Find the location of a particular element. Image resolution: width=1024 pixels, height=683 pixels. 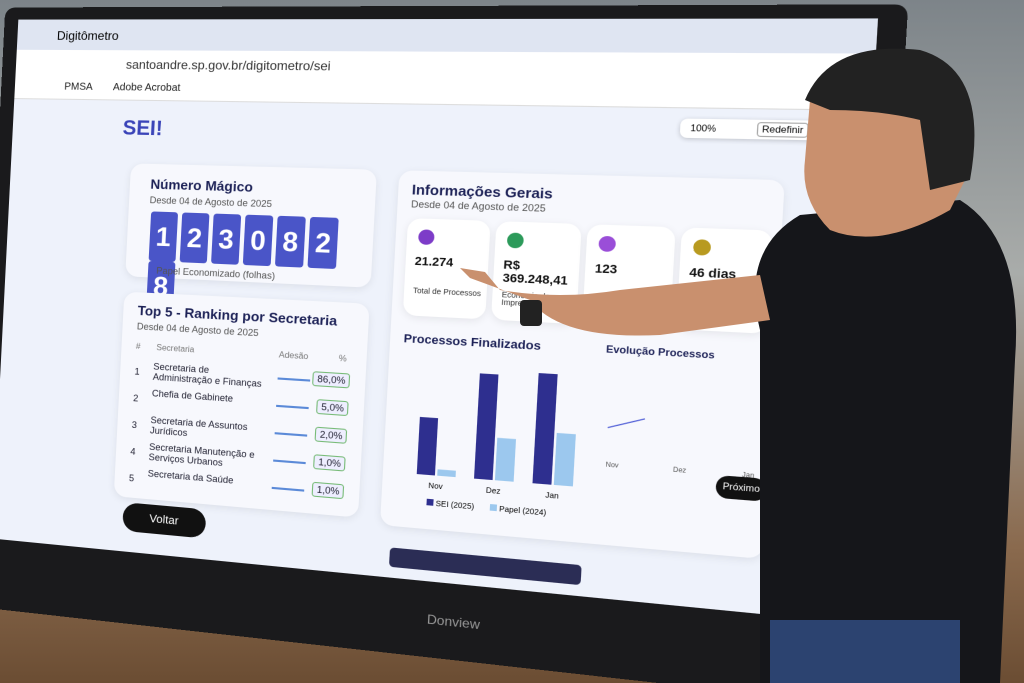

evolution-x-label: Dez is located at coordinates (680, 471).